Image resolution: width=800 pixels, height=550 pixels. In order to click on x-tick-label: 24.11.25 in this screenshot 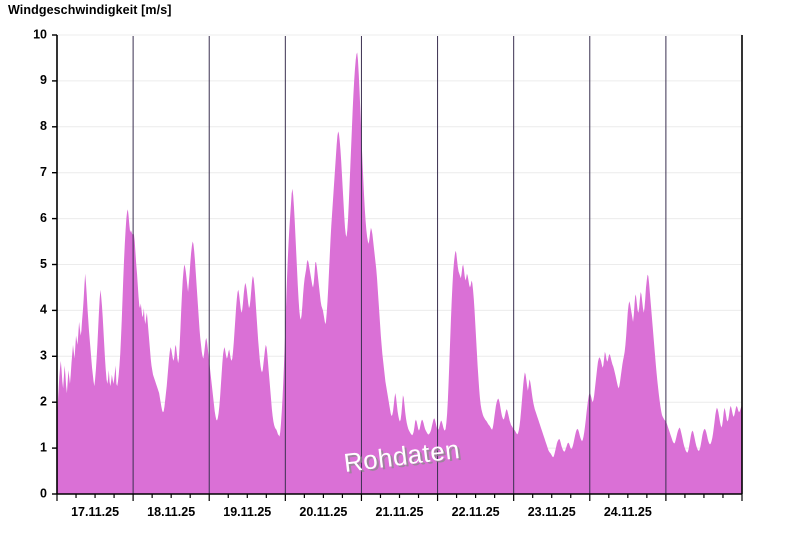, I will do `click(628, 512)`.